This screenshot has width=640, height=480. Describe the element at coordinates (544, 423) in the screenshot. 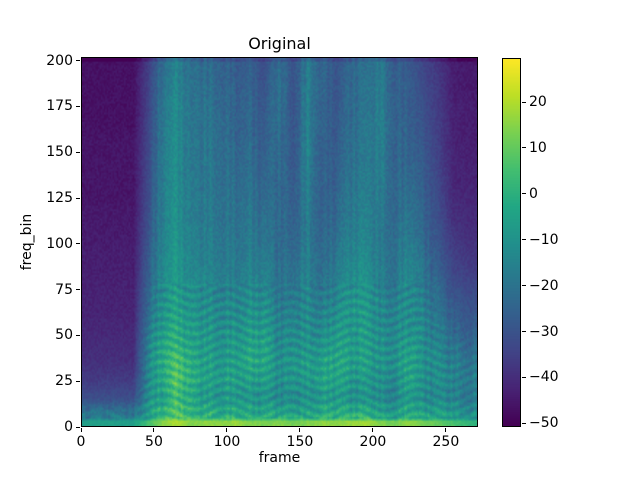

I see `colorbar-tick-label: −50` at that location.